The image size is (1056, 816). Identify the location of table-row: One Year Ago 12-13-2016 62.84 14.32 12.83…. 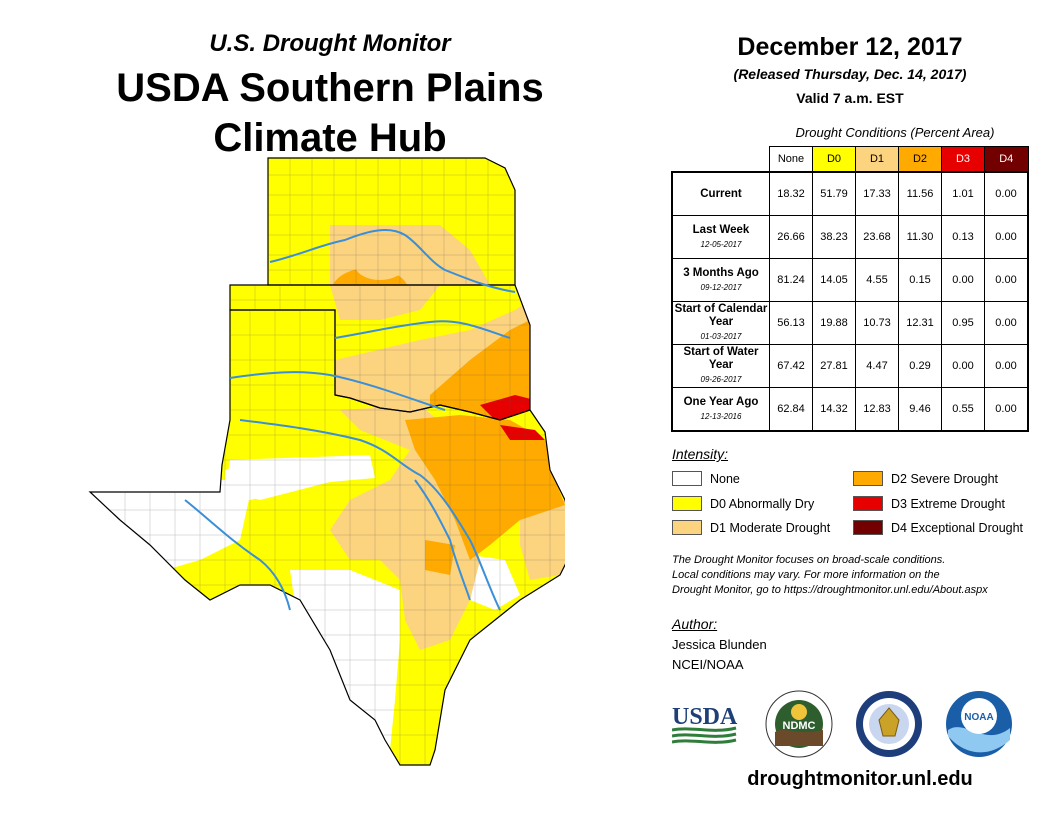
(850, 409).